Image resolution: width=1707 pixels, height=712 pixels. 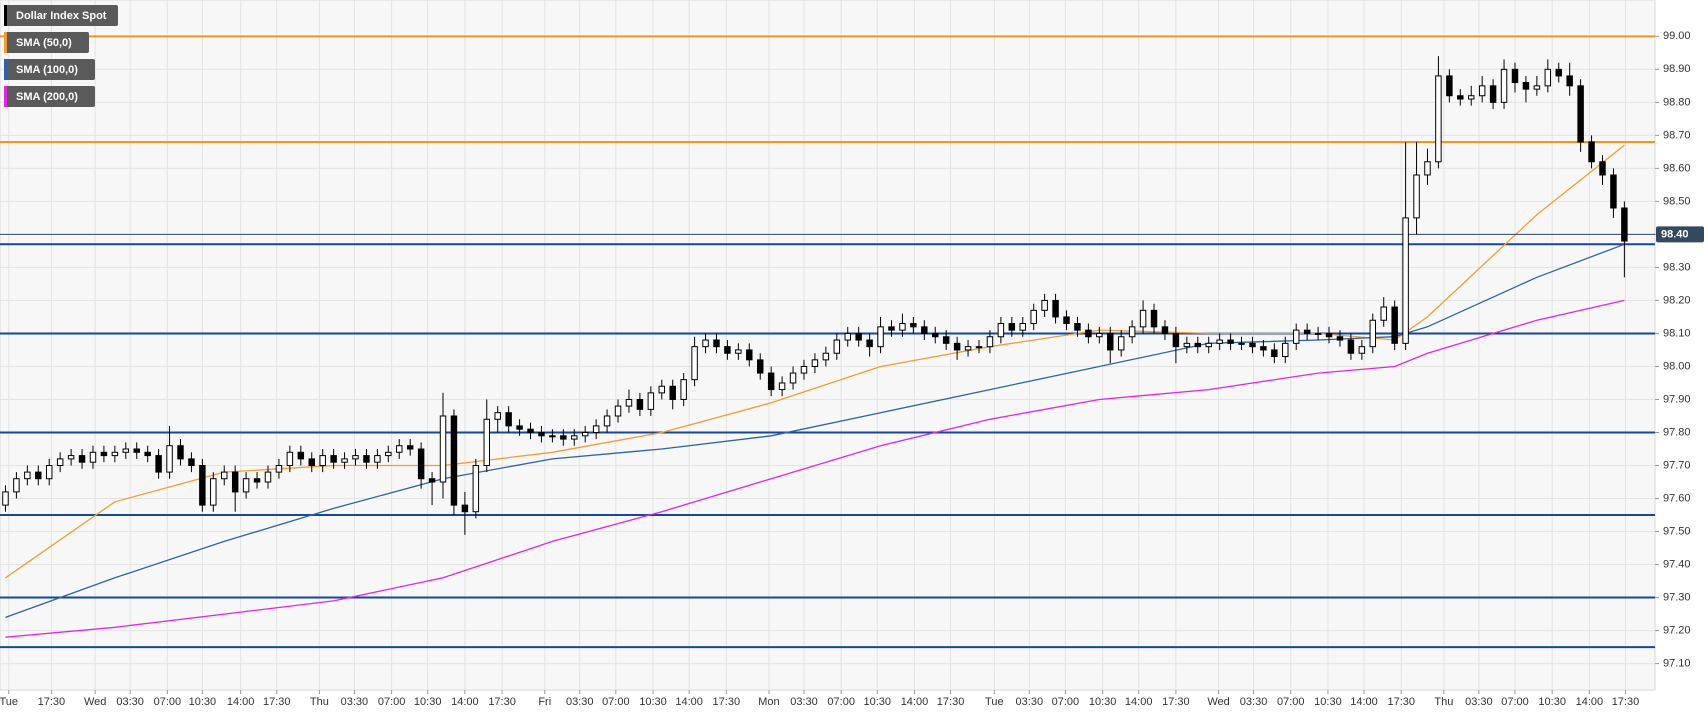 What do you see at coordinates (1677, 630) in the screenshot?
I see `y-tick-label: 97.20` at bounding box center [1677, 630].